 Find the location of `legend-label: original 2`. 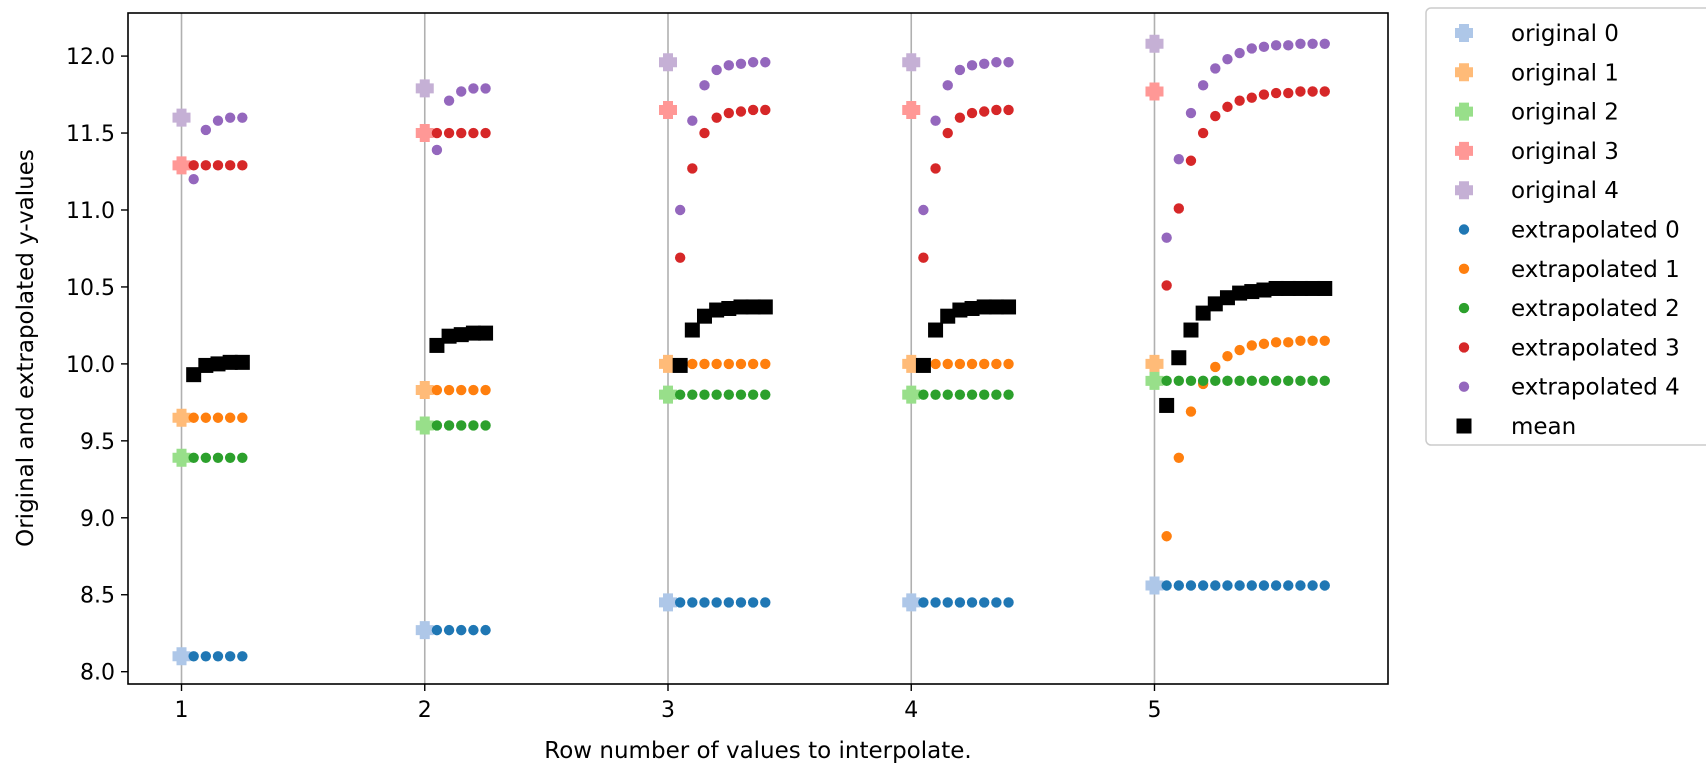

legend-label: original 2 is located at coordinates (1565, 113).